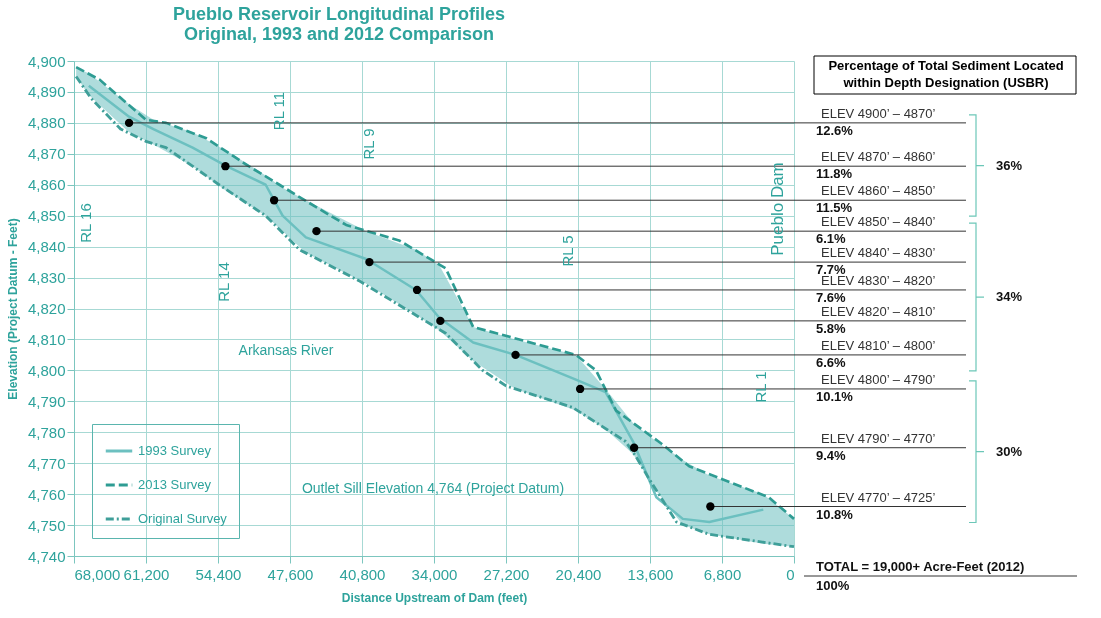 The height and width of the screenshot is (618, 1101). I want to click on legend-label: 2013 Survey, so click(175, 484).